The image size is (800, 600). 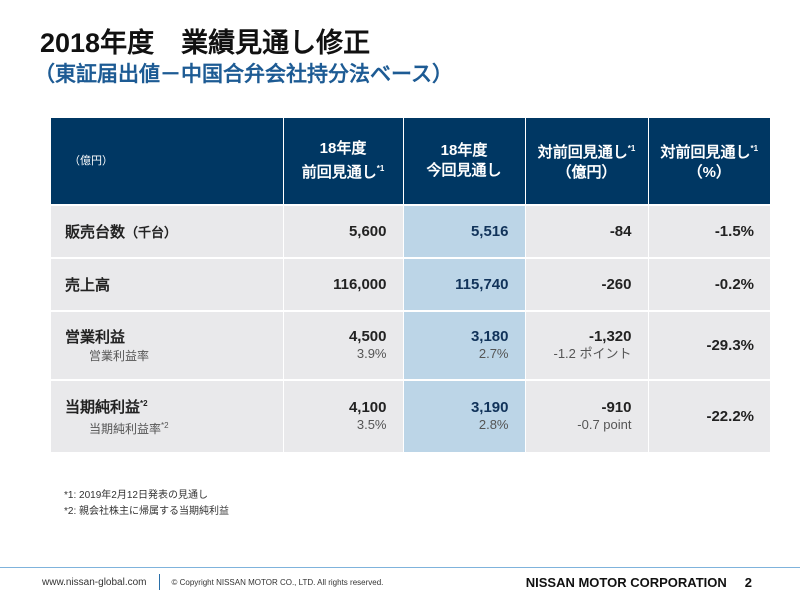 I want to click on sublabel-text: 当期純利益率, so click(x=125, y=428).